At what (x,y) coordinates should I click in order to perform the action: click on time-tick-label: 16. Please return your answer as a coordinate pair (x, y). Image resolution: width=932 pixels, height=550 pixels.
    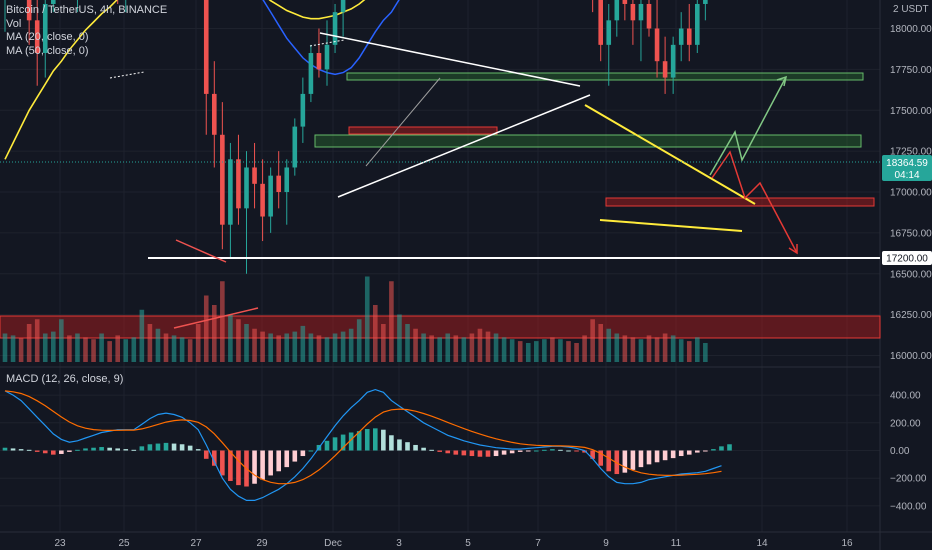
    Looking at the image, I should click on (847, 543).